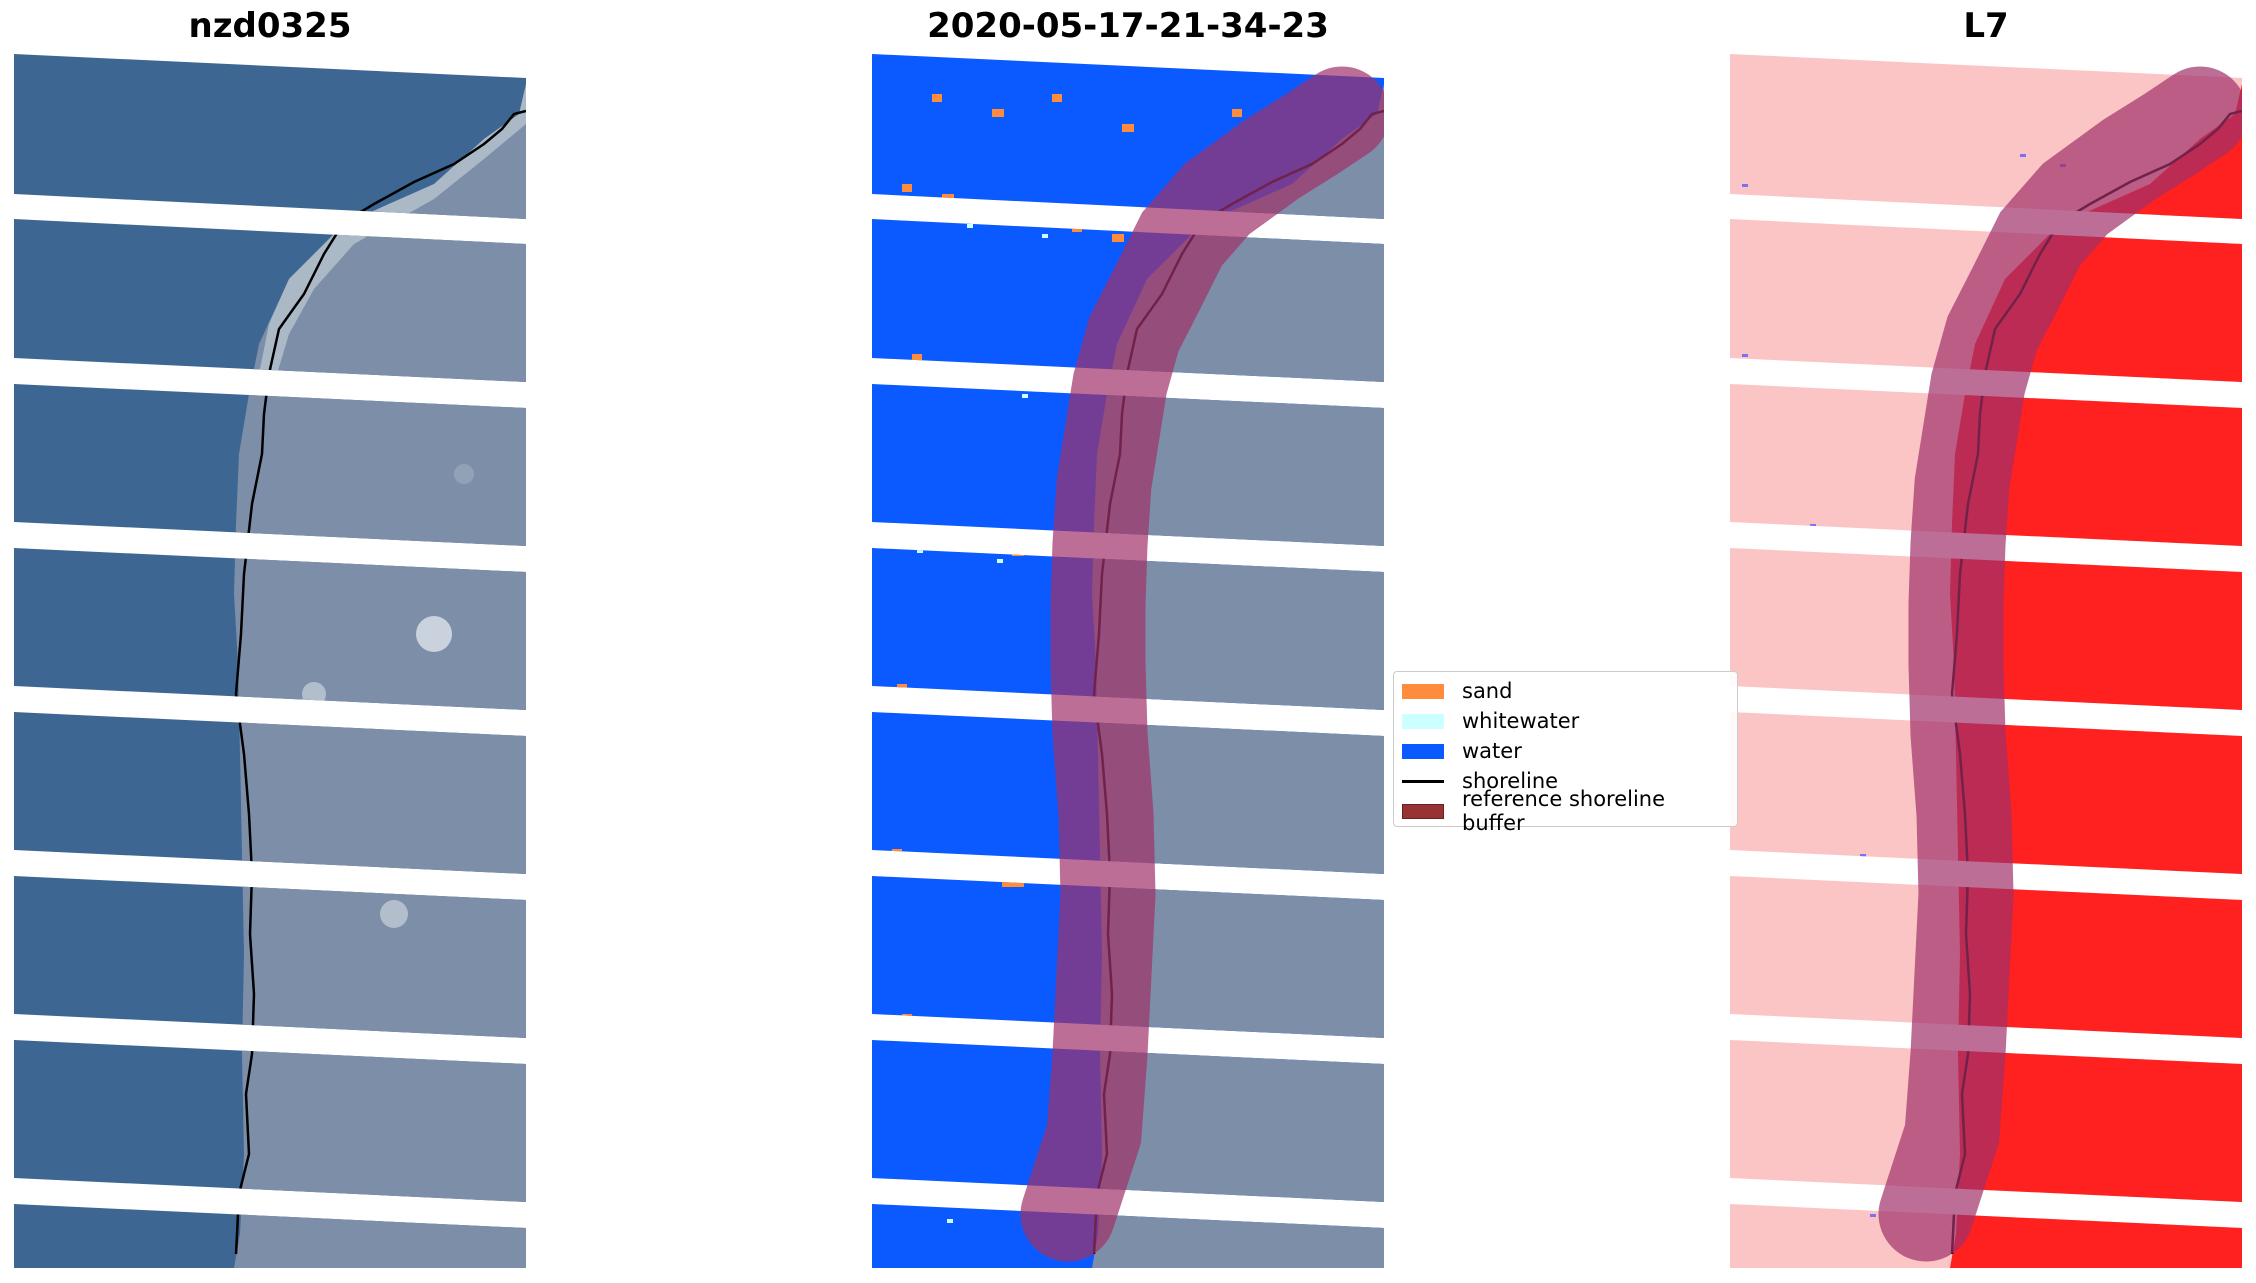 This screenshot has width=2256, height=1283. I want to click on panel-title-rgb: nzd0325, so click(270, 26).